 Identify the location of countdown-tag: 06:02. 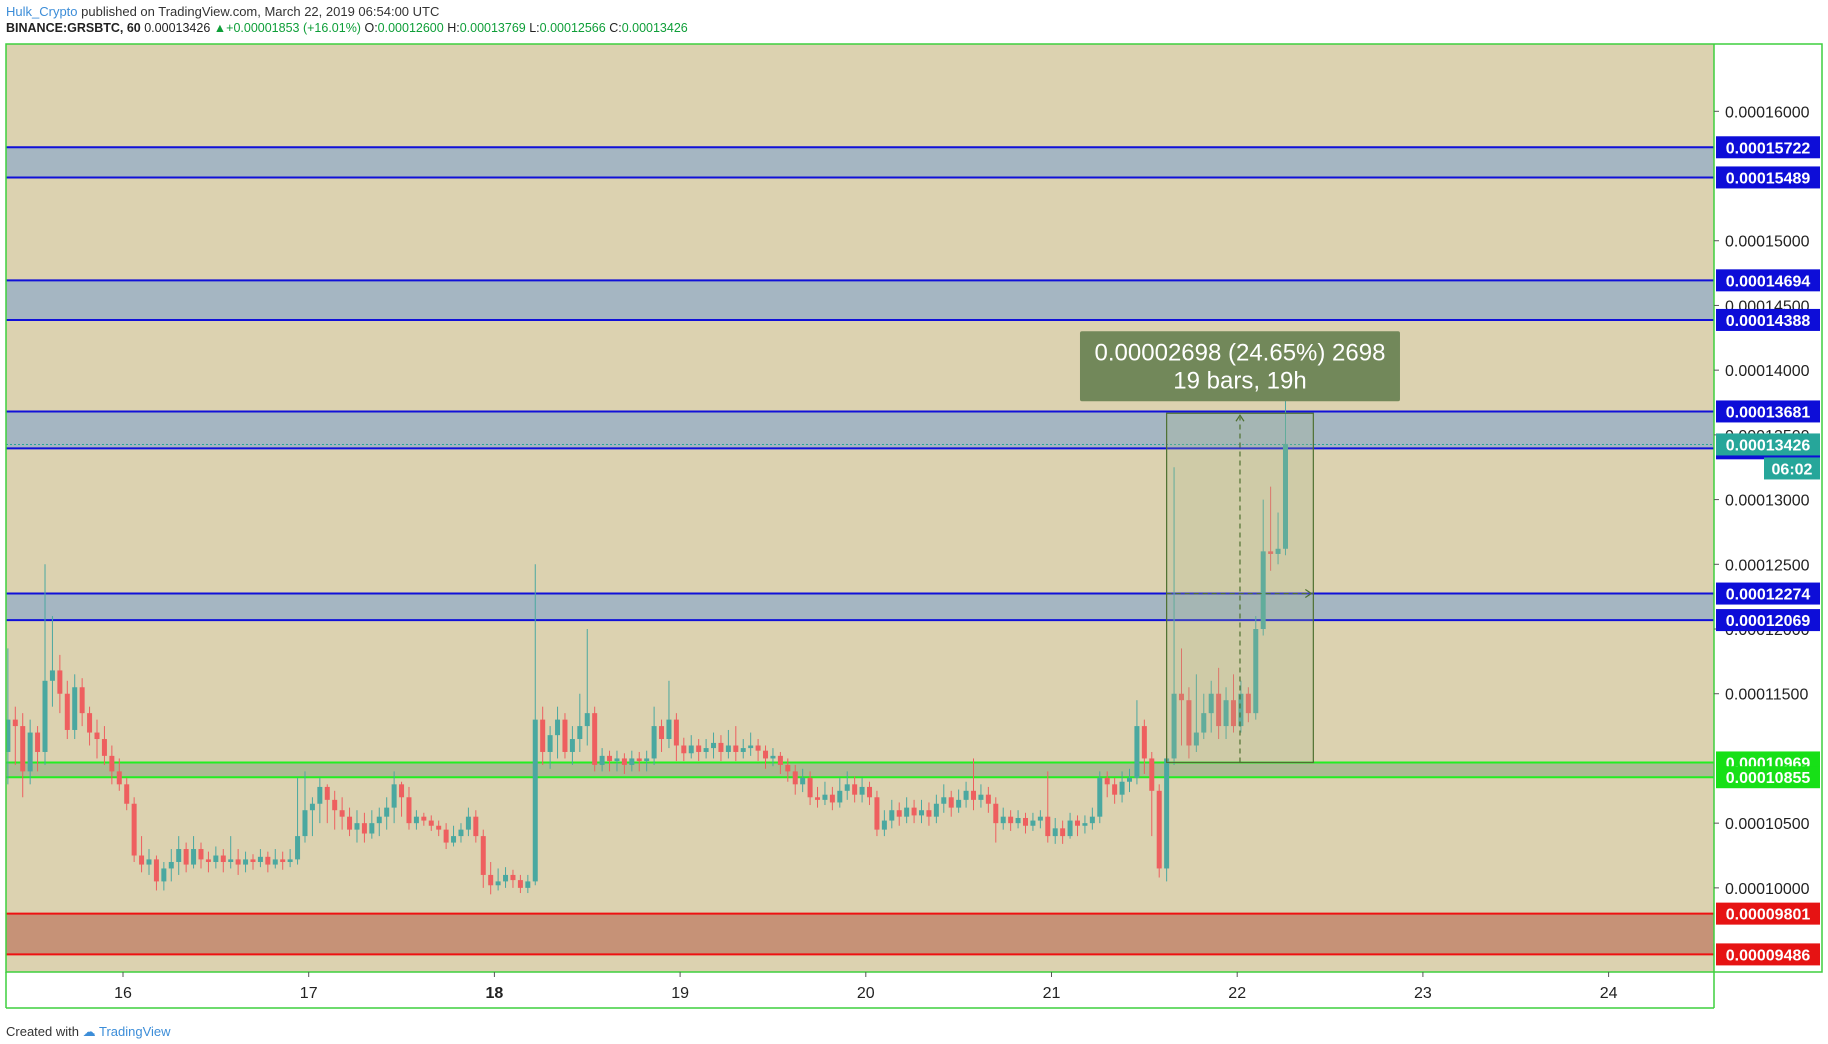
(1792, 469).